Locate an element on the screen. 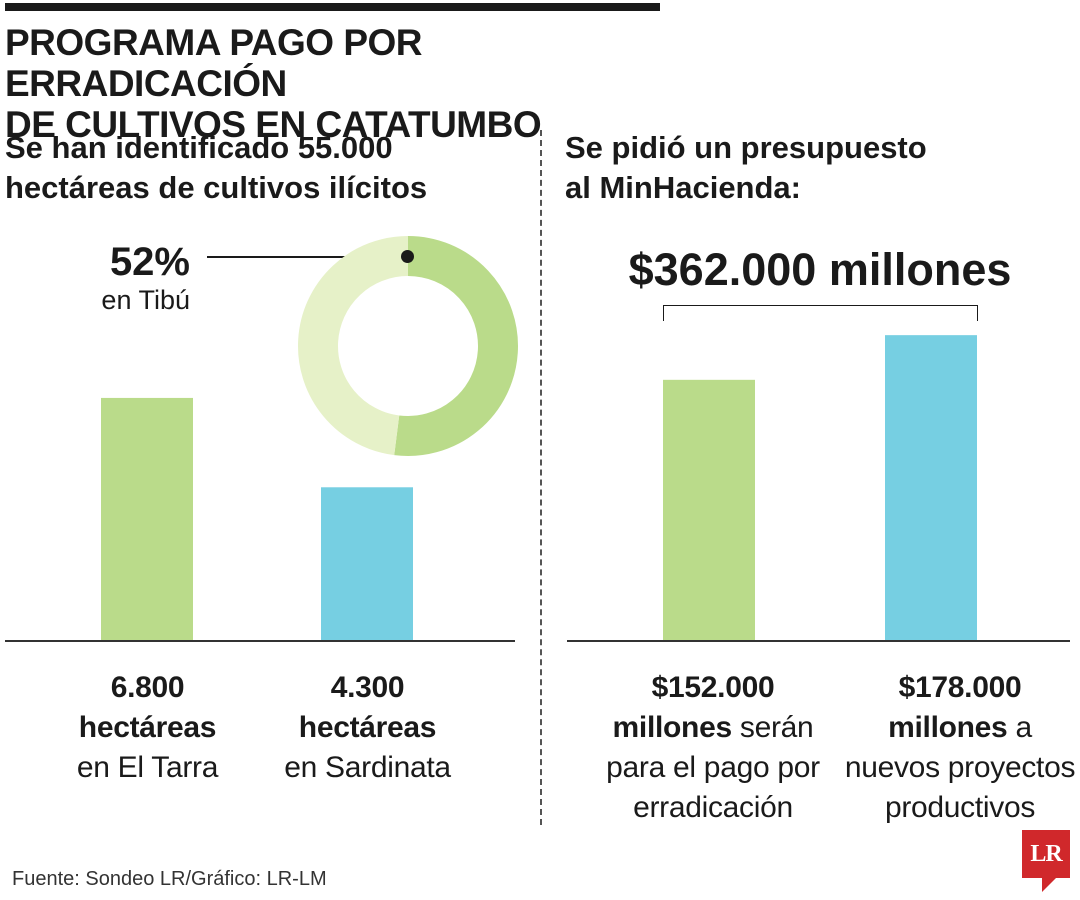 Image resolution: width=1080 pixels, height=900 pixels. proyectos-unit: millones is located at coordinates (948, 727).